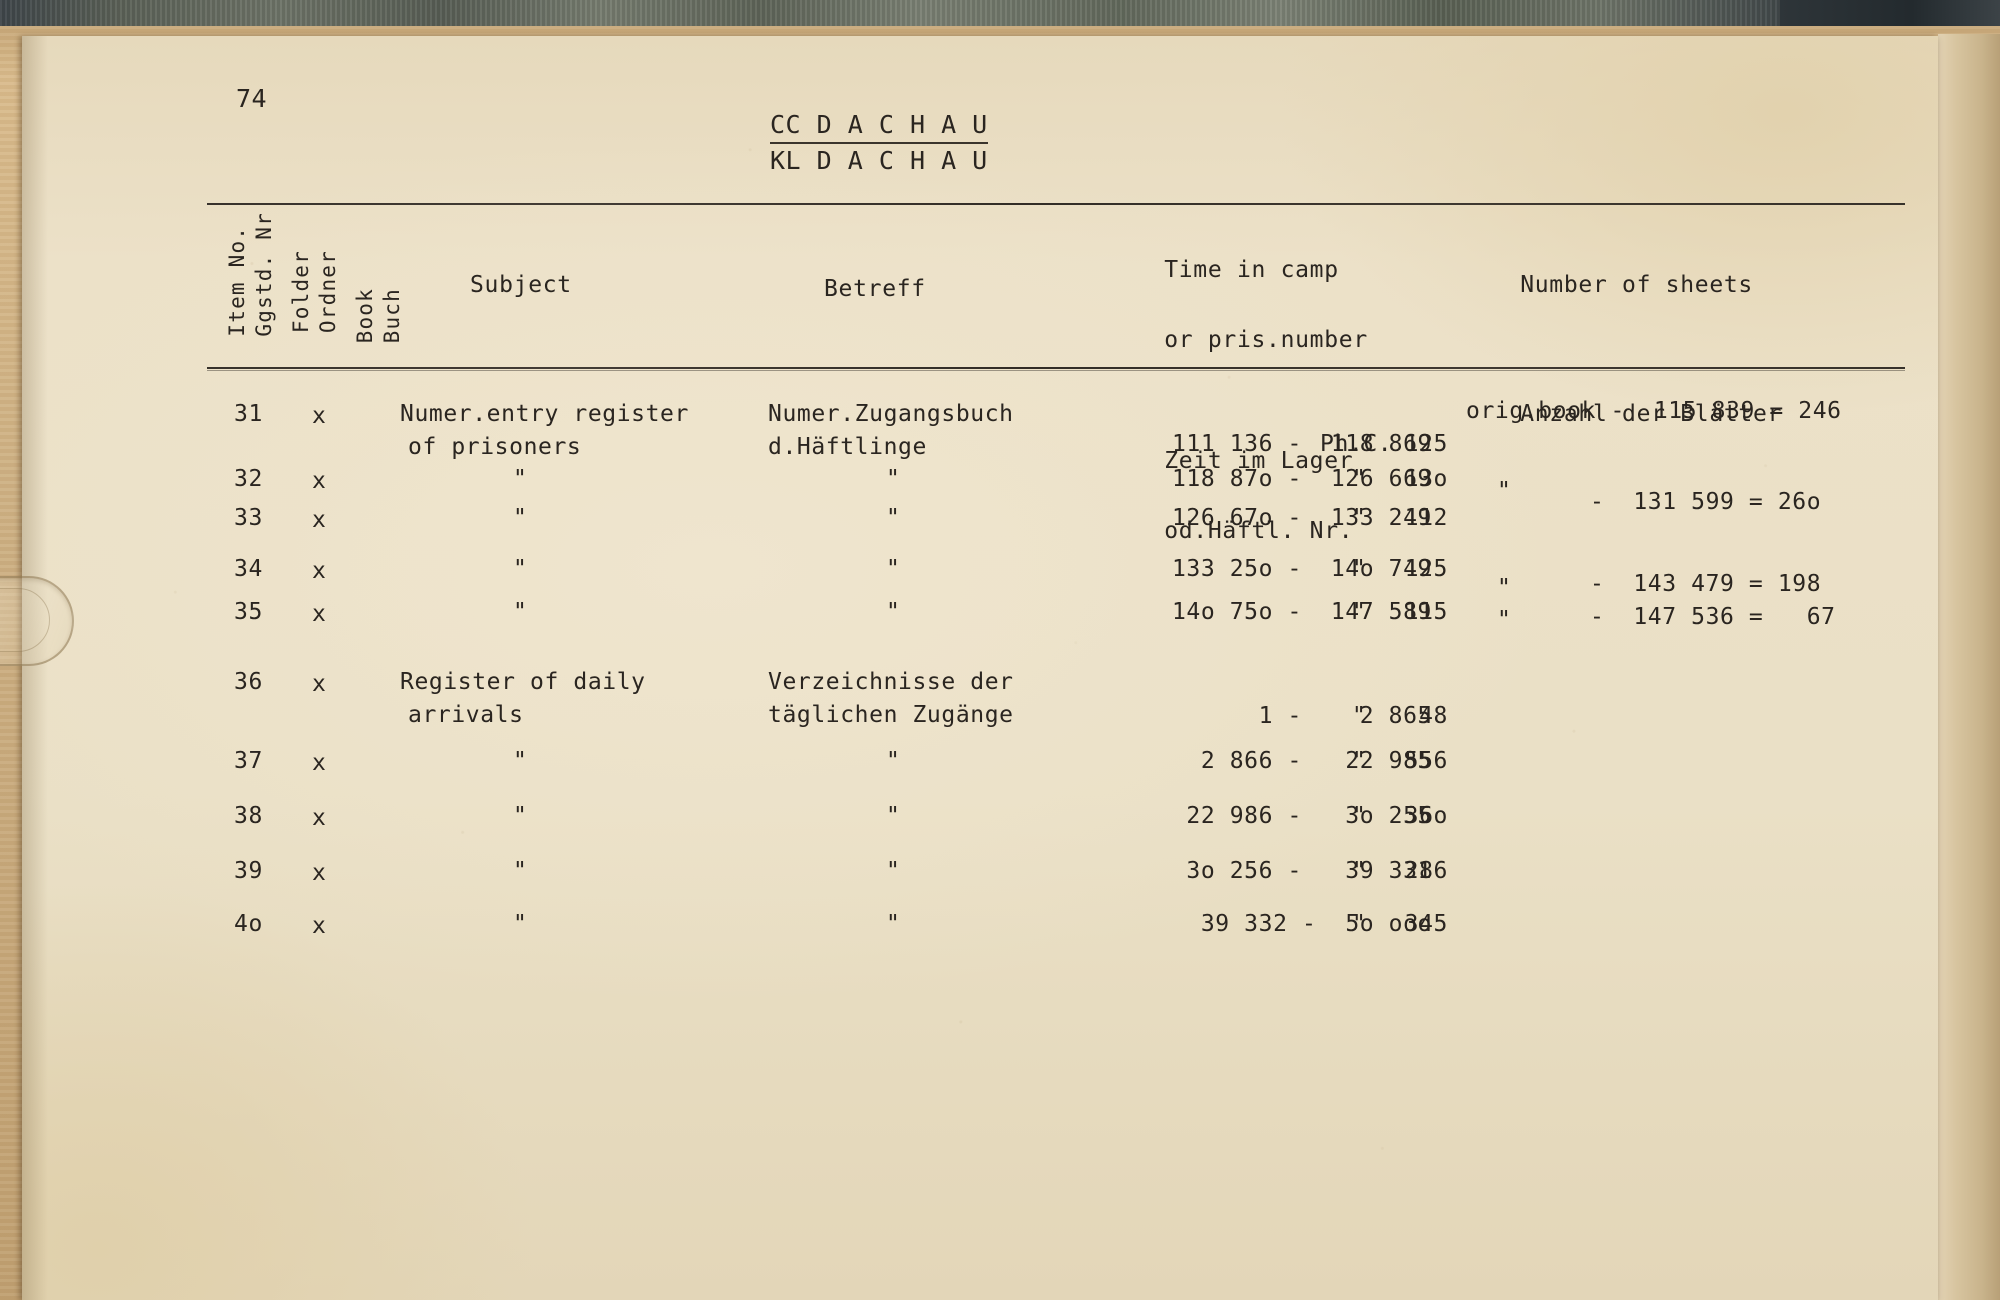 This screenshot has width=2000, height=1300. I want to click on column-header-sheets-en: Number of sheets, so click(1636, 284).